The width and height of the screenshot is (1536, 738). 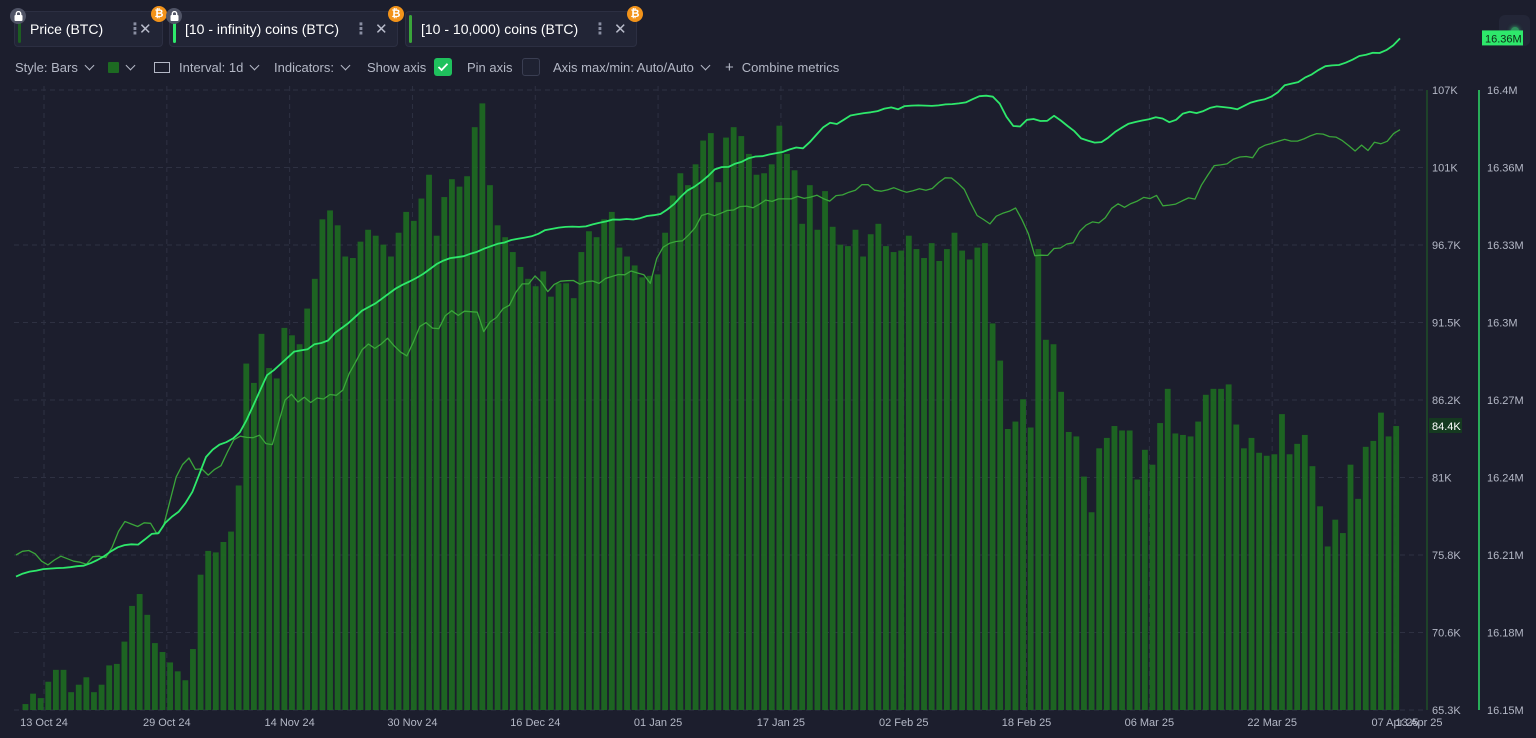 What do you see at coordinates (535, 723) in the screenshot?
I see `x-tick-label: 16 Dec 24` at bounding box center [535, 723].